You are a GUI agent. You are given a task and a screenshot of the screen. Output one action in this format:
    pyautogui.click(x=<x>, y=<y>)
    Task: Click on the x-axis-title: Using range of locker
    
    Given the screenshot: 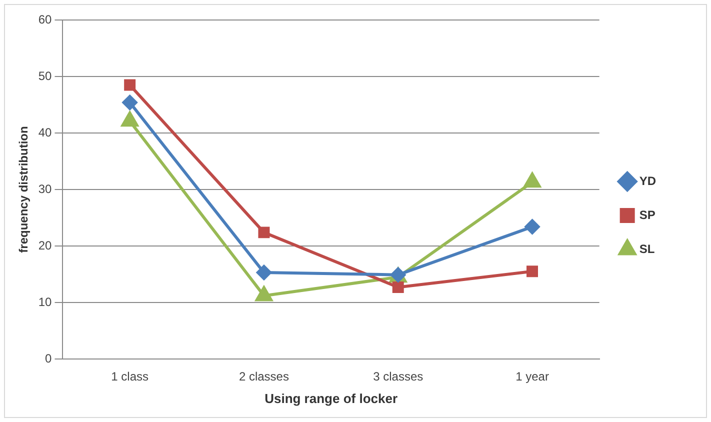 What is the action you would take?
    pyautogui.click(x=331, y=398)
    